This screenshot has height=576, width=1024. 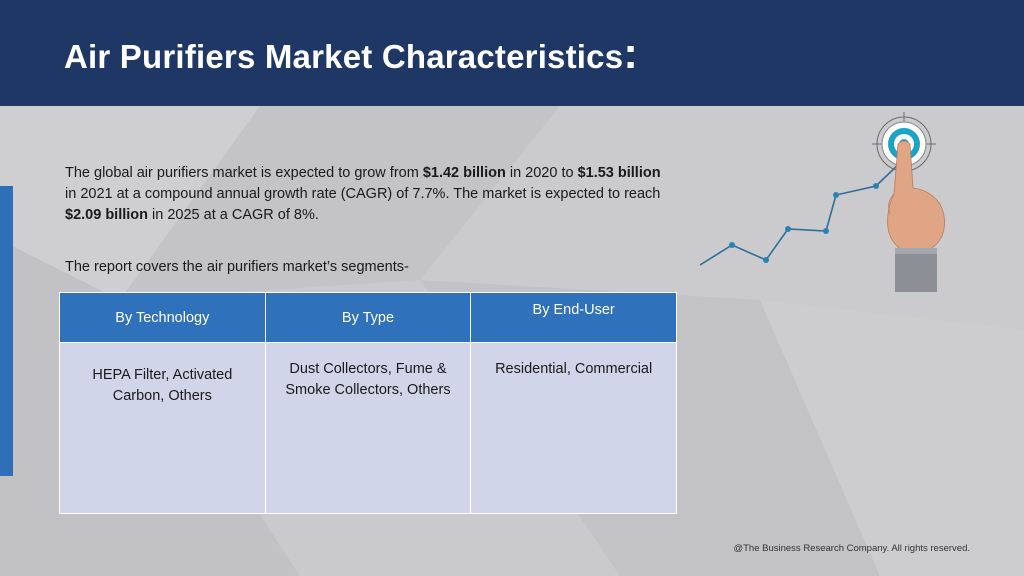 I want to click on value-2021: $1.53 billion, so click(x=619, y=173).